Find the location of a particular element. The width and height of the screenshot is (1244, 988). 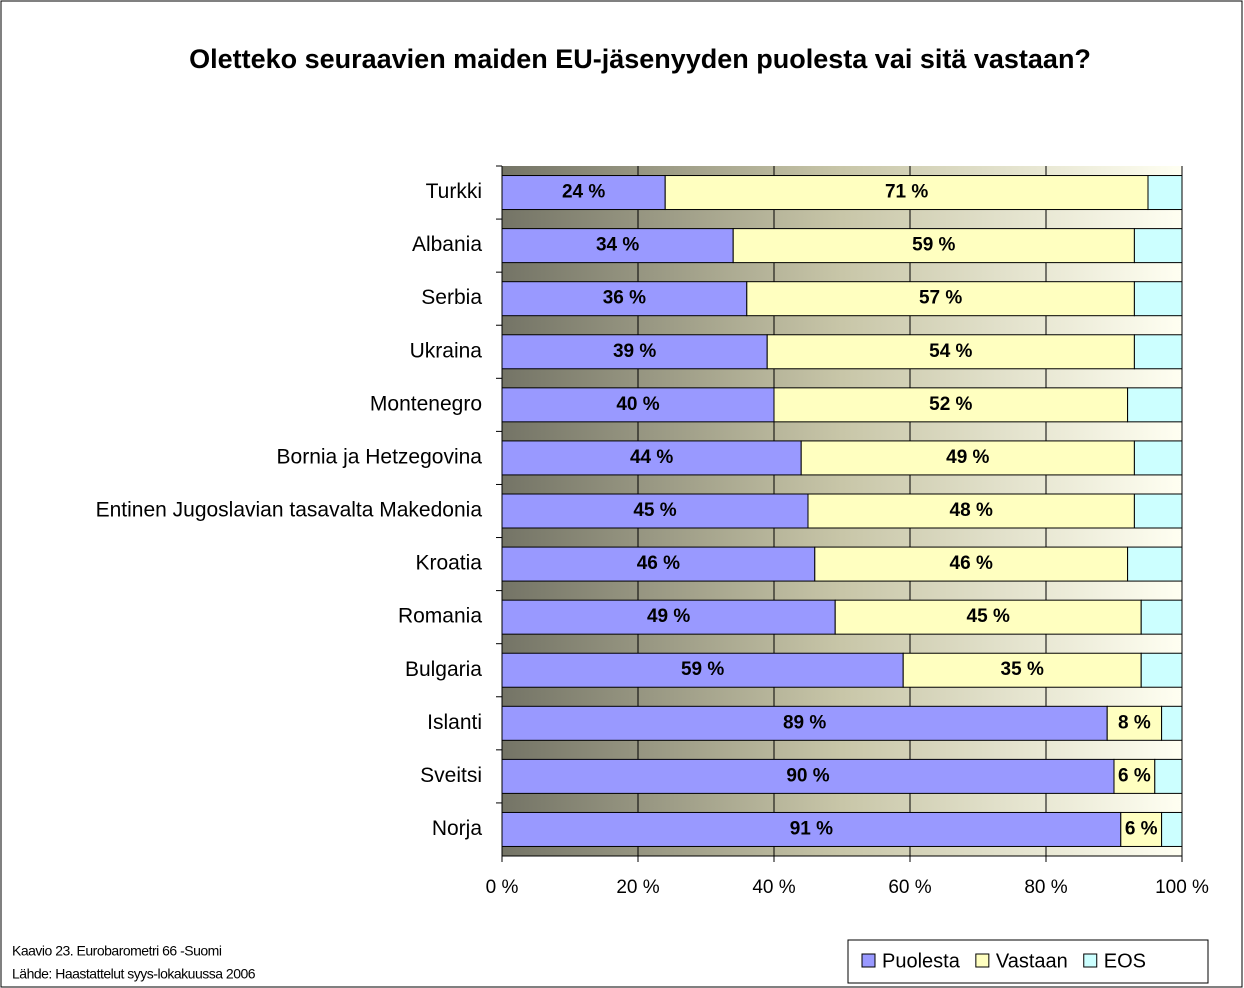

data-label: 57 % is located at coordinates (940, 298).